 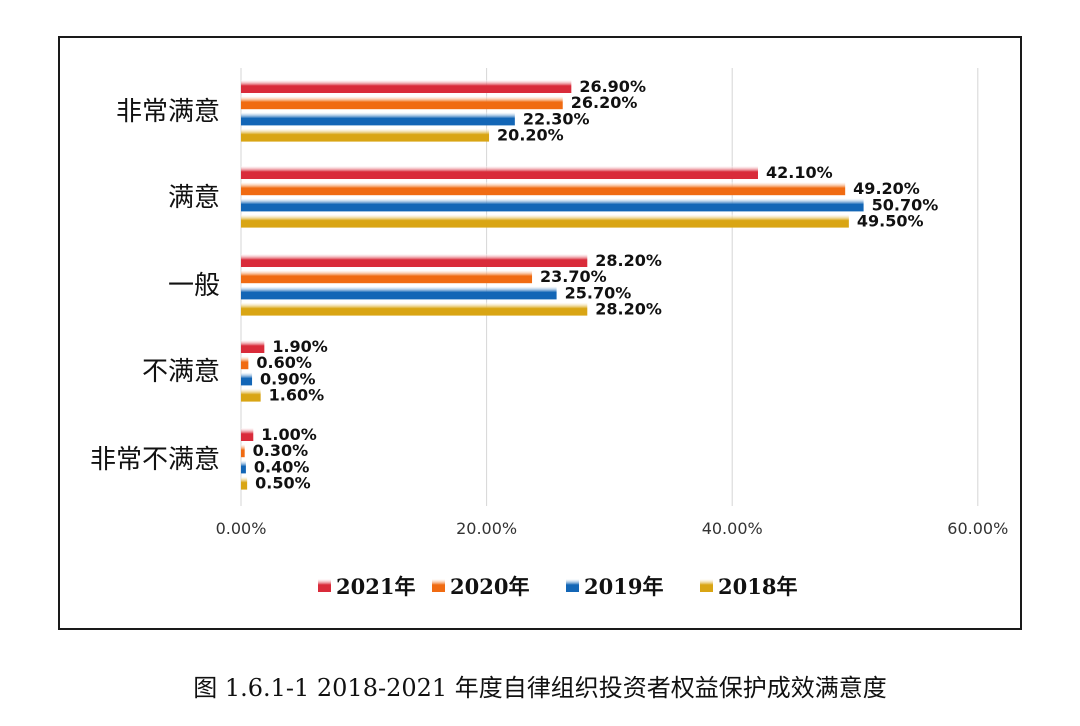 I want to click on category-label: 非常不满意, so click(x=155, y=460).